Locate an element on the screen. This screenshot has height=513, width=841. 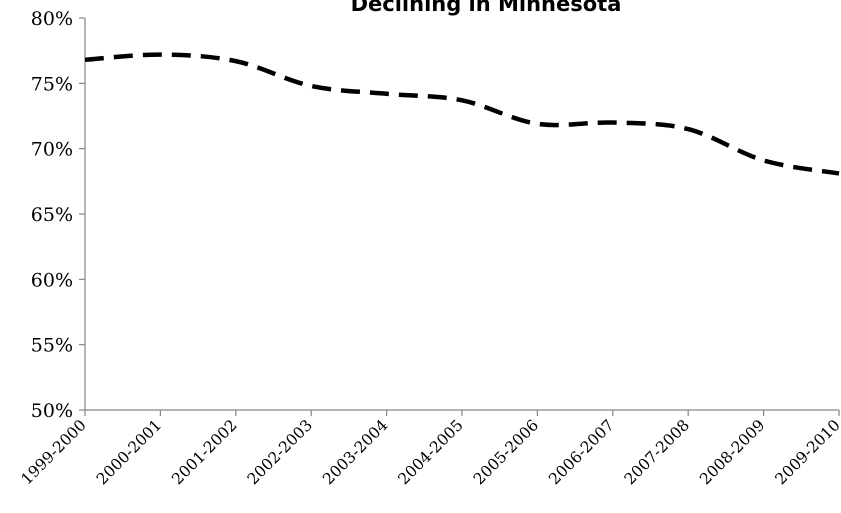
y-tick-label: 75% is located at coordinates (52, 84).